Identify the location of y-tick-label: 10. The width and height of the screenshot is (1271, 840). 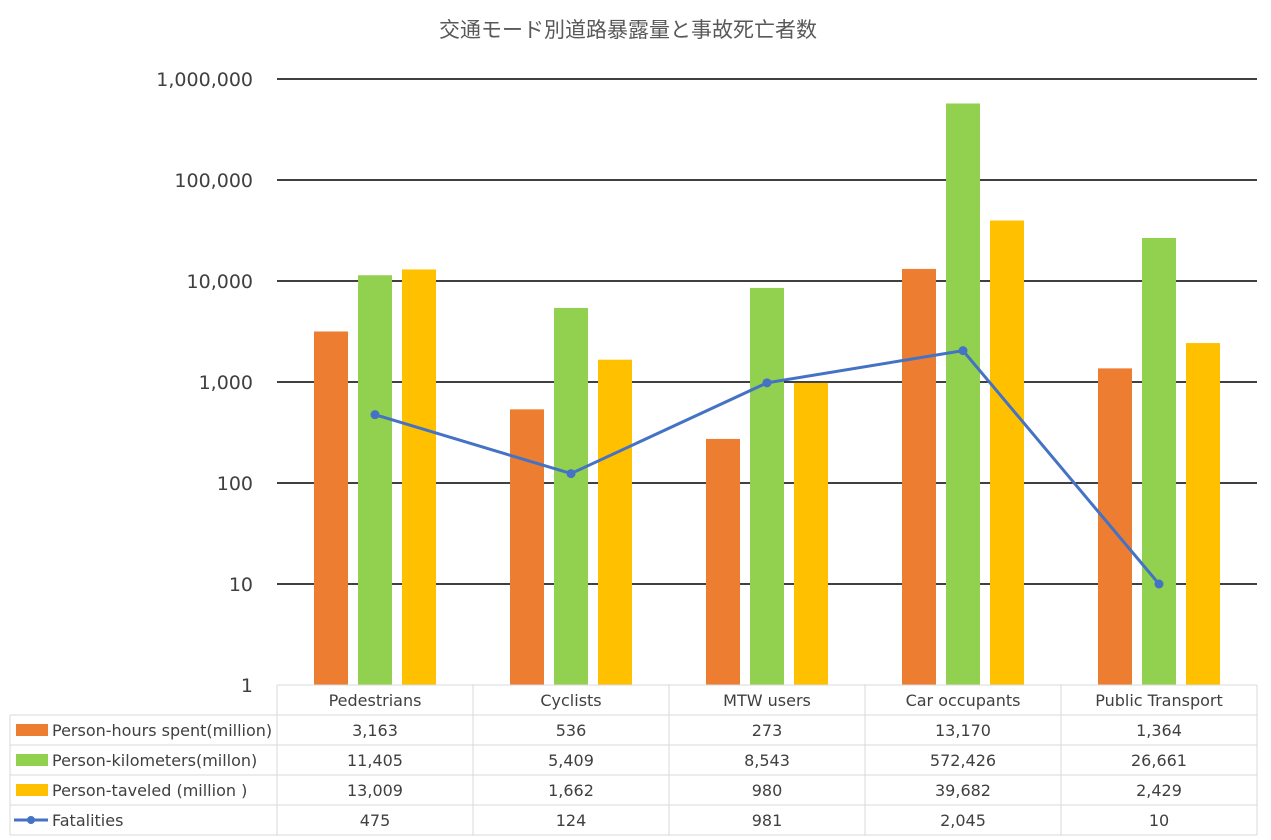
(241, 585).